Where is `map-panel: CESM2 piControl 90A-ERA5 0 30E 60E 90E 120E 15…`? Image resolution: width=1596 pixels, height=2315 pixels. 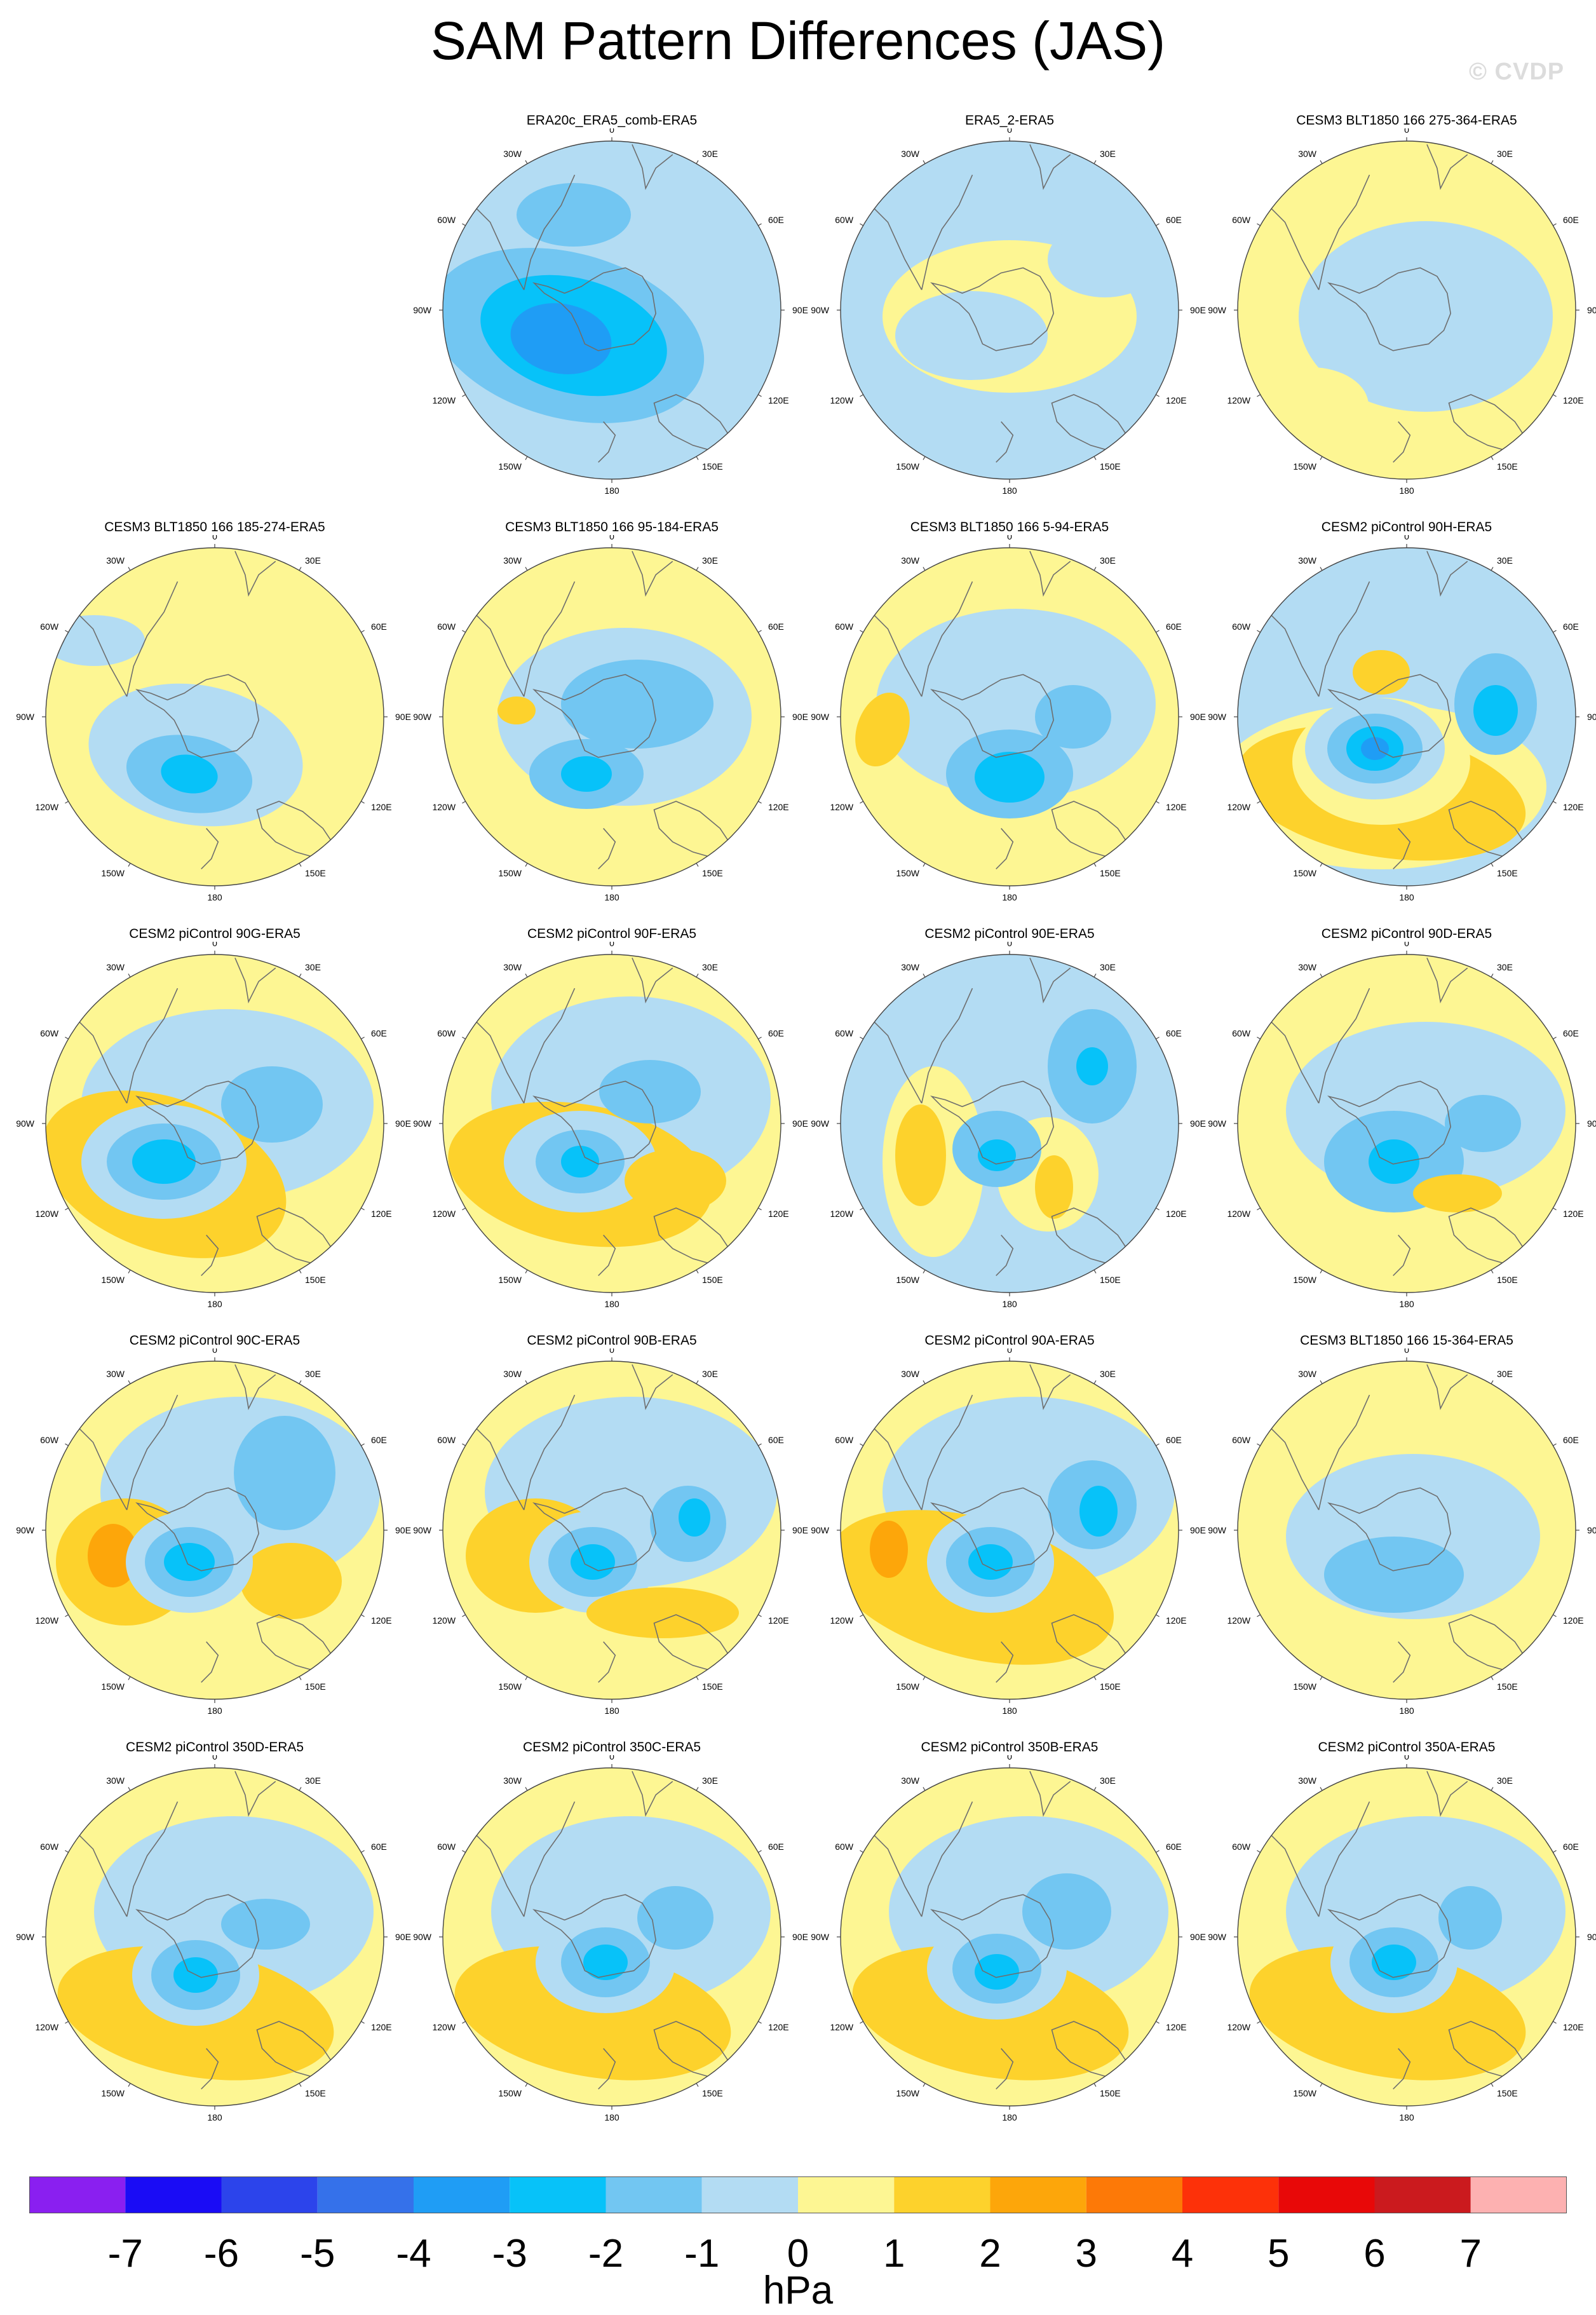 map-panel: CESM2 piControl 90A-ERA5 0 30E 60E 90E 120E 15… is located at coordinates (1009, 1536).